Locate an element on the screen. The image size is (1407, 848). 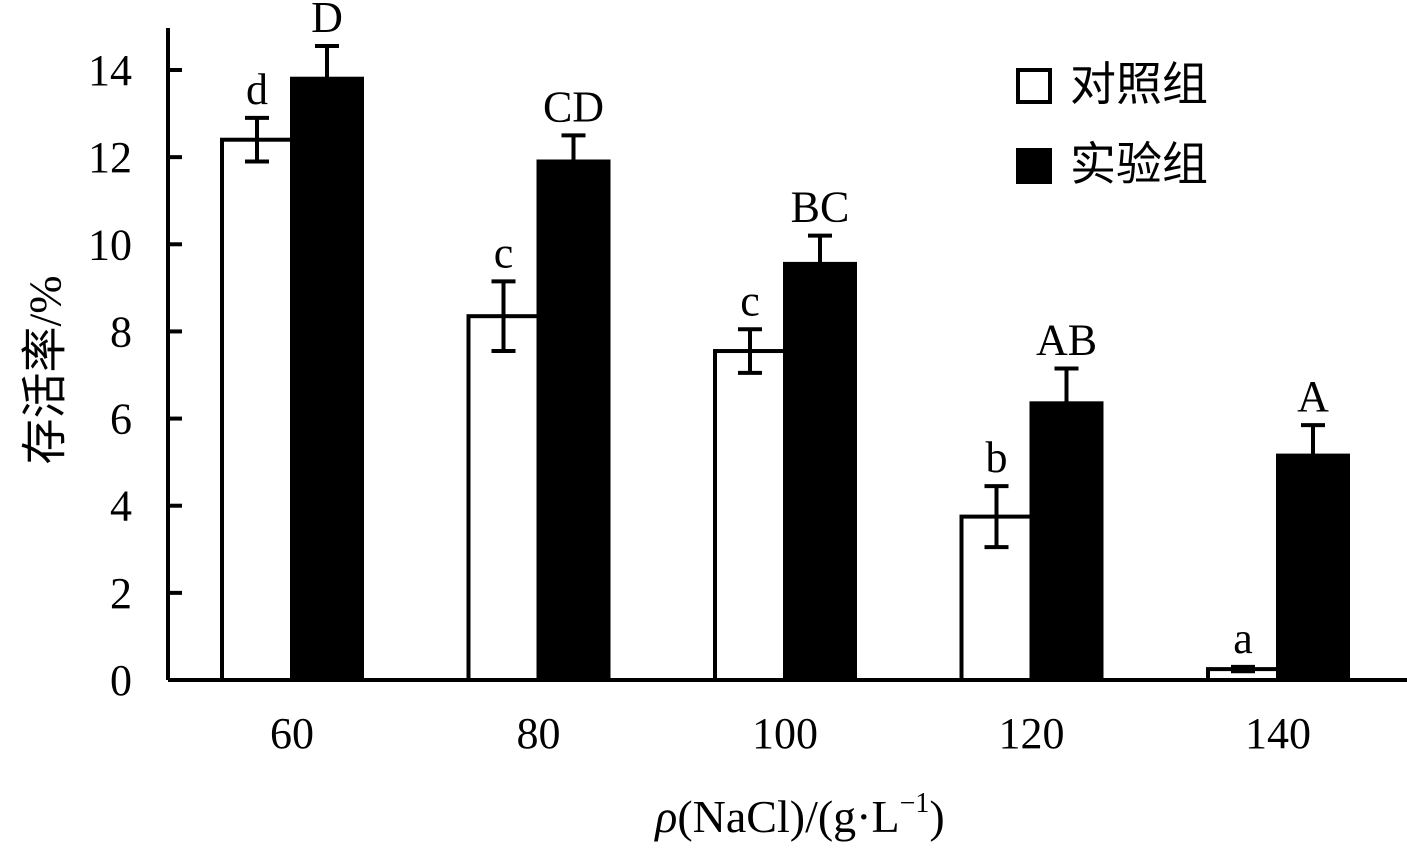
x-tick-label: 80 is located at coordinates (539, 733).